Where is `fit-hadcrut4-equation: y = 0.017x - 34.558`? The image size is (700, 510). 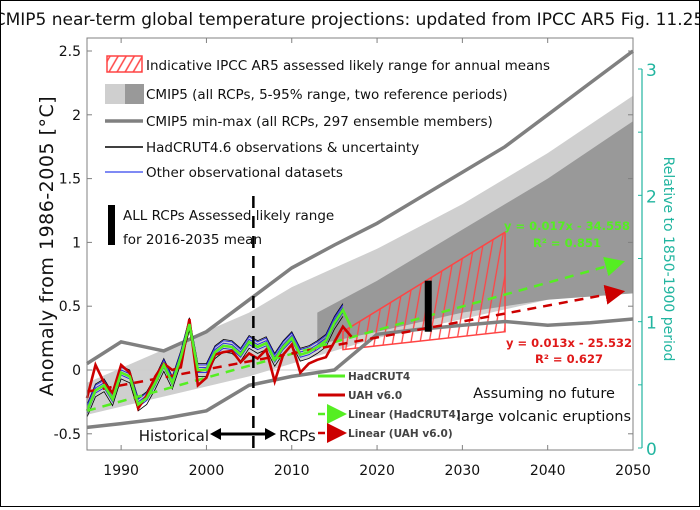 fit-hadcrut4-equation: y = 0.017x - 34.558 is located at coordinates (567, 226).